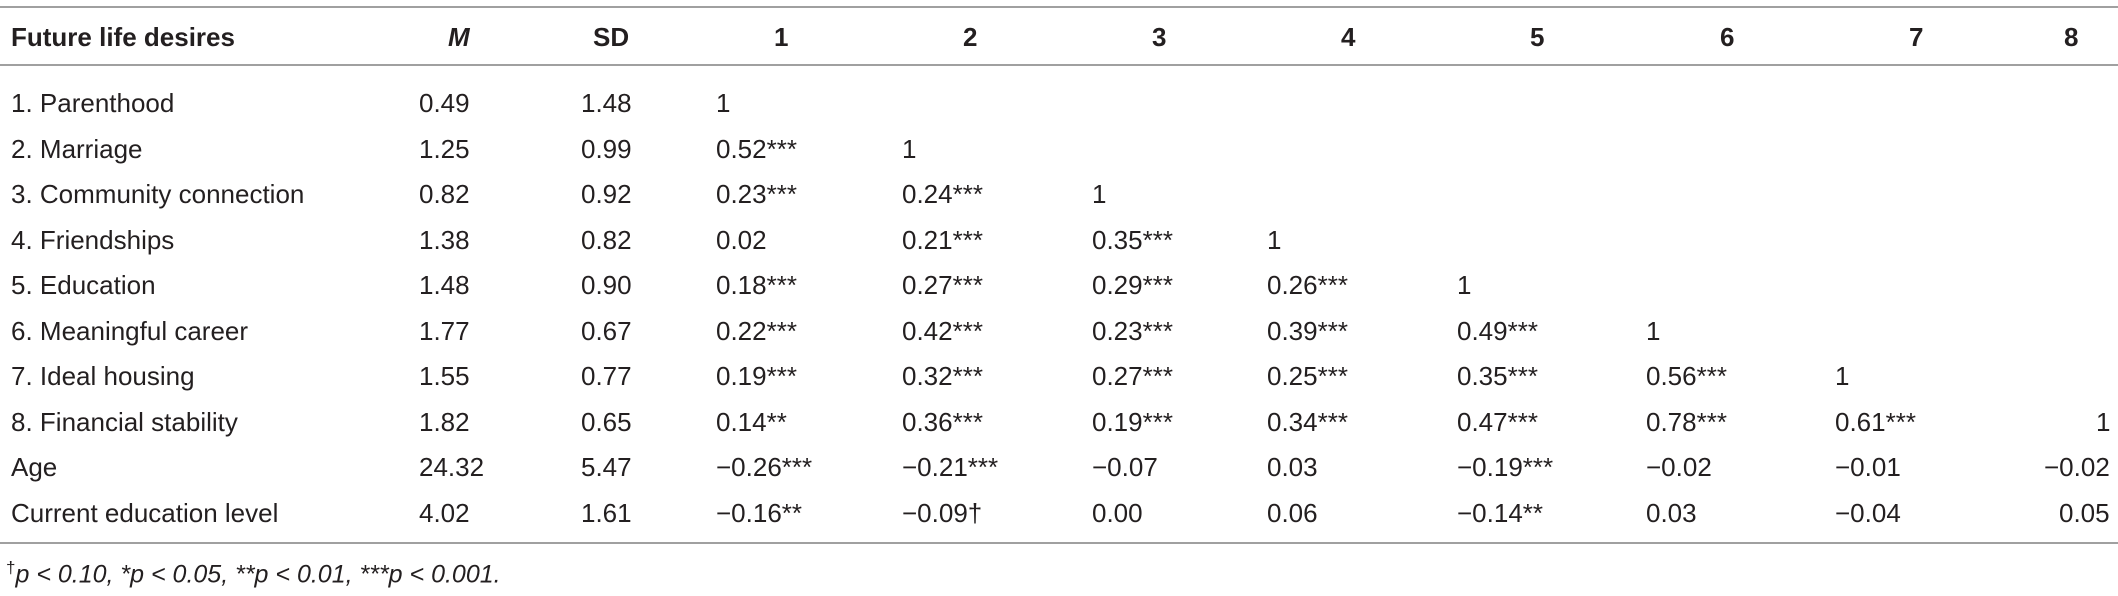 The width and height of the screenshot is (2118, 596). What do you see at coordinates (1307, 376) in the screenshot?
I see `table-cell: 0.25***` at bounding box center [1307, 376].